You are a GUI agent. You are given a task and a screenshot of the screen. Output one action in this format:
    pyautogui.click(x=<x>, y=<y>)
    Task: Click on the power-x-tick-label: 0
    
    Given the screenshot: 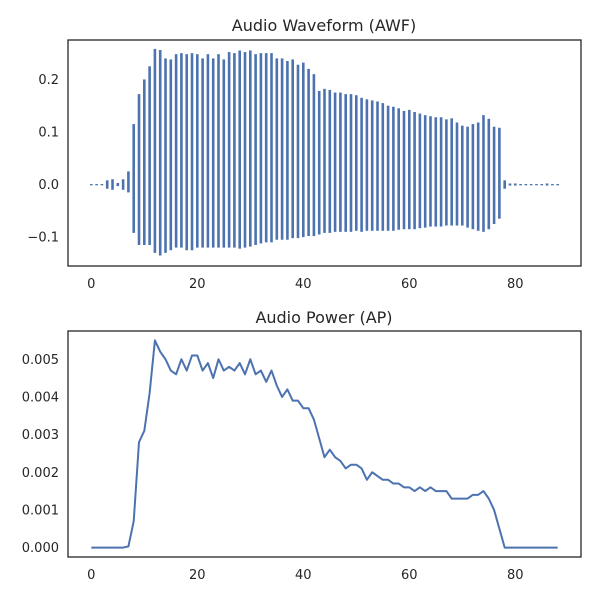 What is the action you would take?
    pyautogui.click(x=91, y=575)
    